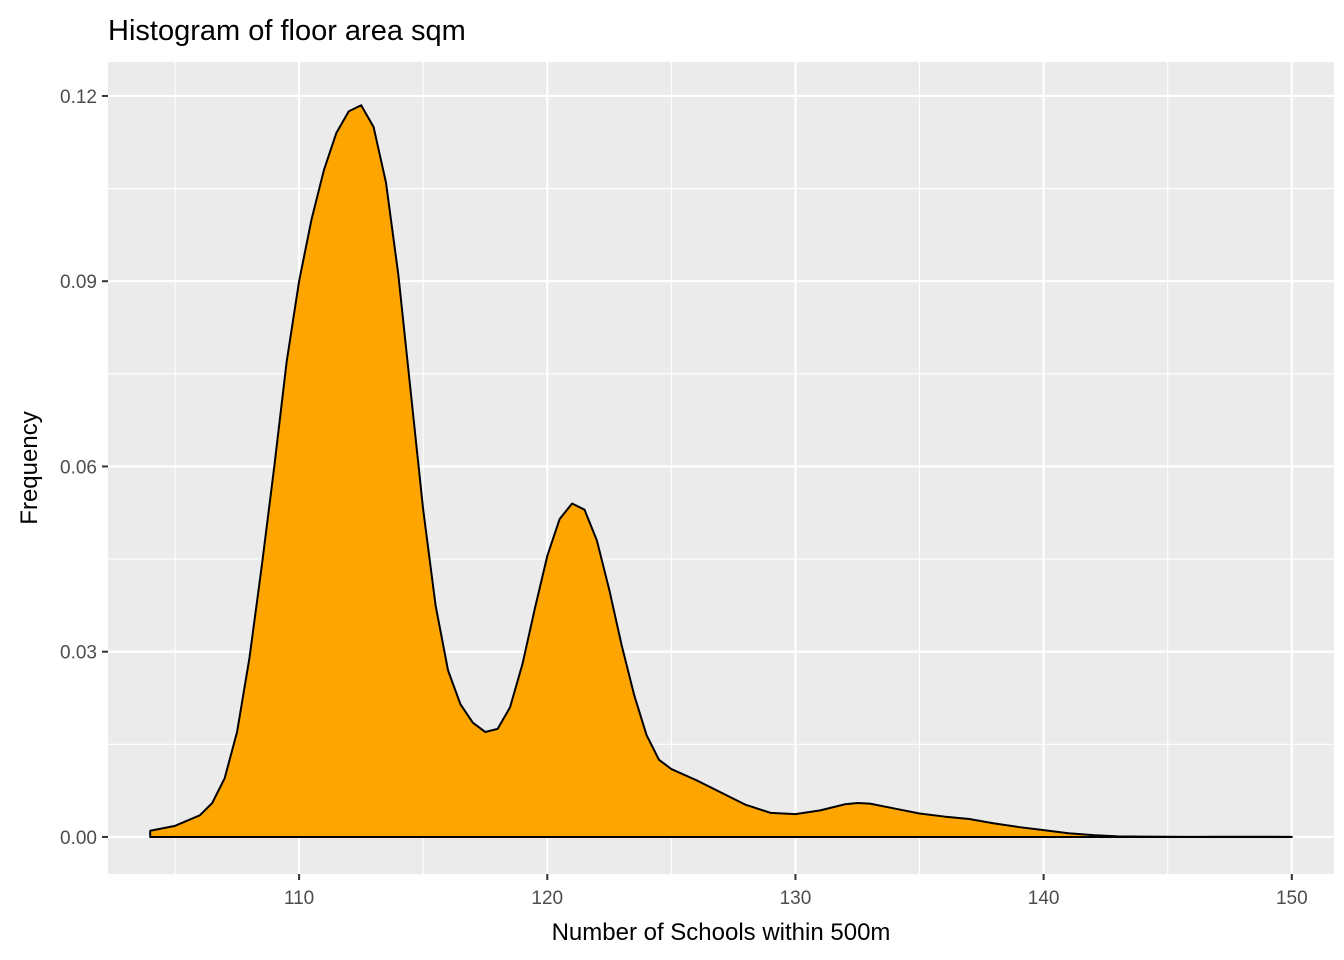  I want to click on y-tick-label: 0.12, so click(78, 97).